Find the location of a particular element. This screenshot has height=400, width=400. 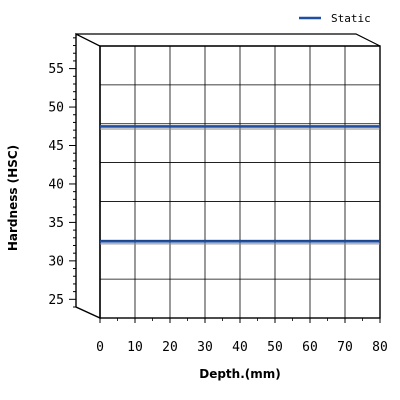

x-tick-label: 30 is located at coordinates (205, 347).